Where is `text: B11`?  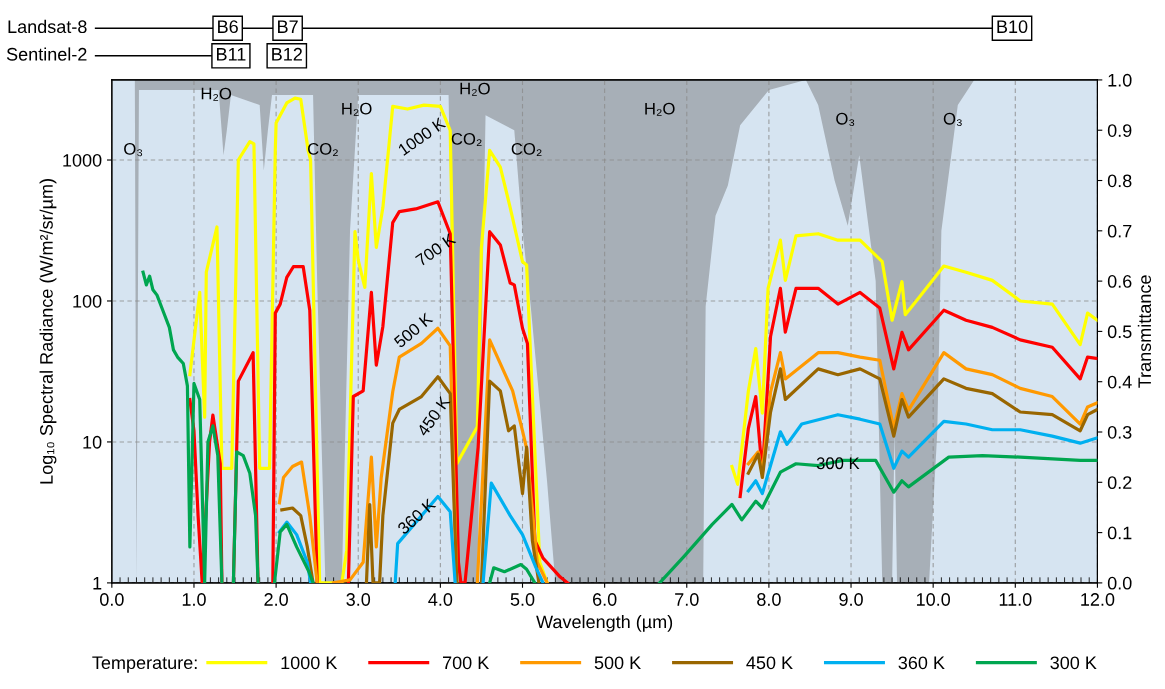
text: B11 is located at coordinates (231, 54).